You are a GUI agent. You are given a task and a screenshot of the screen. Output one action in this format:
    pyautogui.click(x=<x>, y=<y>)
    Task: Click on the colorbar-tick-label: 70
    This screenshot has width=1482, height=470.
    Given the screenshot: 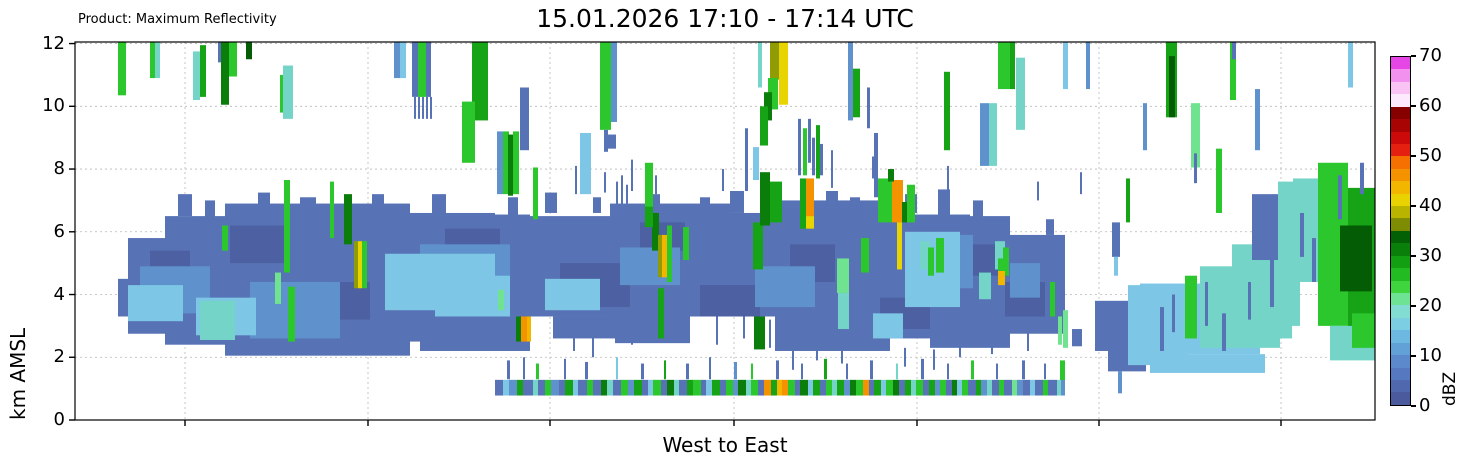 What is the action you would take?
    pyautogui.click(x=1430, y=55)
    